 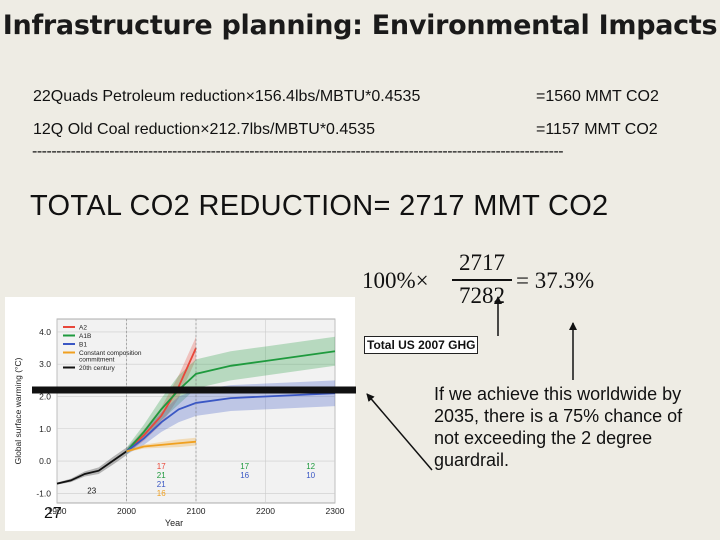 I want to click on total-reduction: TOTAL CO2 REDUCTION= 2717 MMT CO2, so click(x=319, y=206).